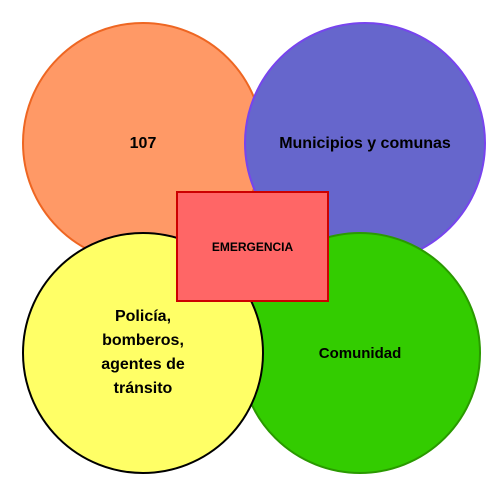 This screenshot has height=499, width=500. Describe the element at coordinates (143, 352) in the screenshot. I see `label-policia-bomberos-transito: Policía, bomberos, agentes de tránsito` at that location.